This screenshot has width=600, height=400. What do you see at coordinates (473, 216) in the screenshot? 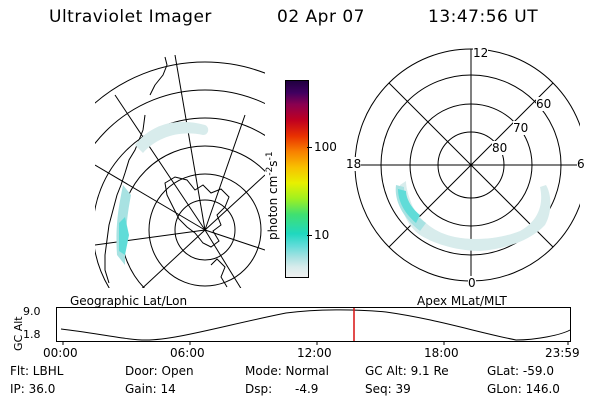
I see `aurora-oval` at bounding box center [473, 216].